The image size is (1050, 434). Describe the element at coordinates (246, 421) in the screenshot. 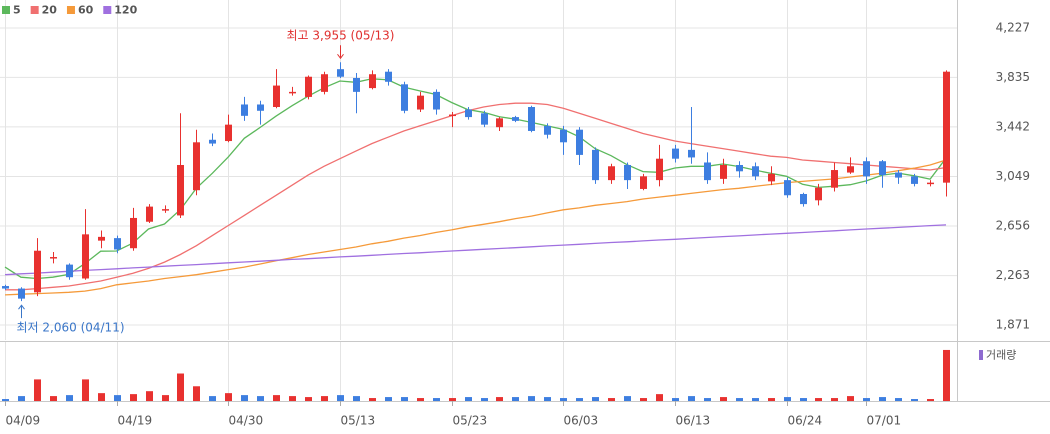

I see `x-tick-label: 04/30` at that location.